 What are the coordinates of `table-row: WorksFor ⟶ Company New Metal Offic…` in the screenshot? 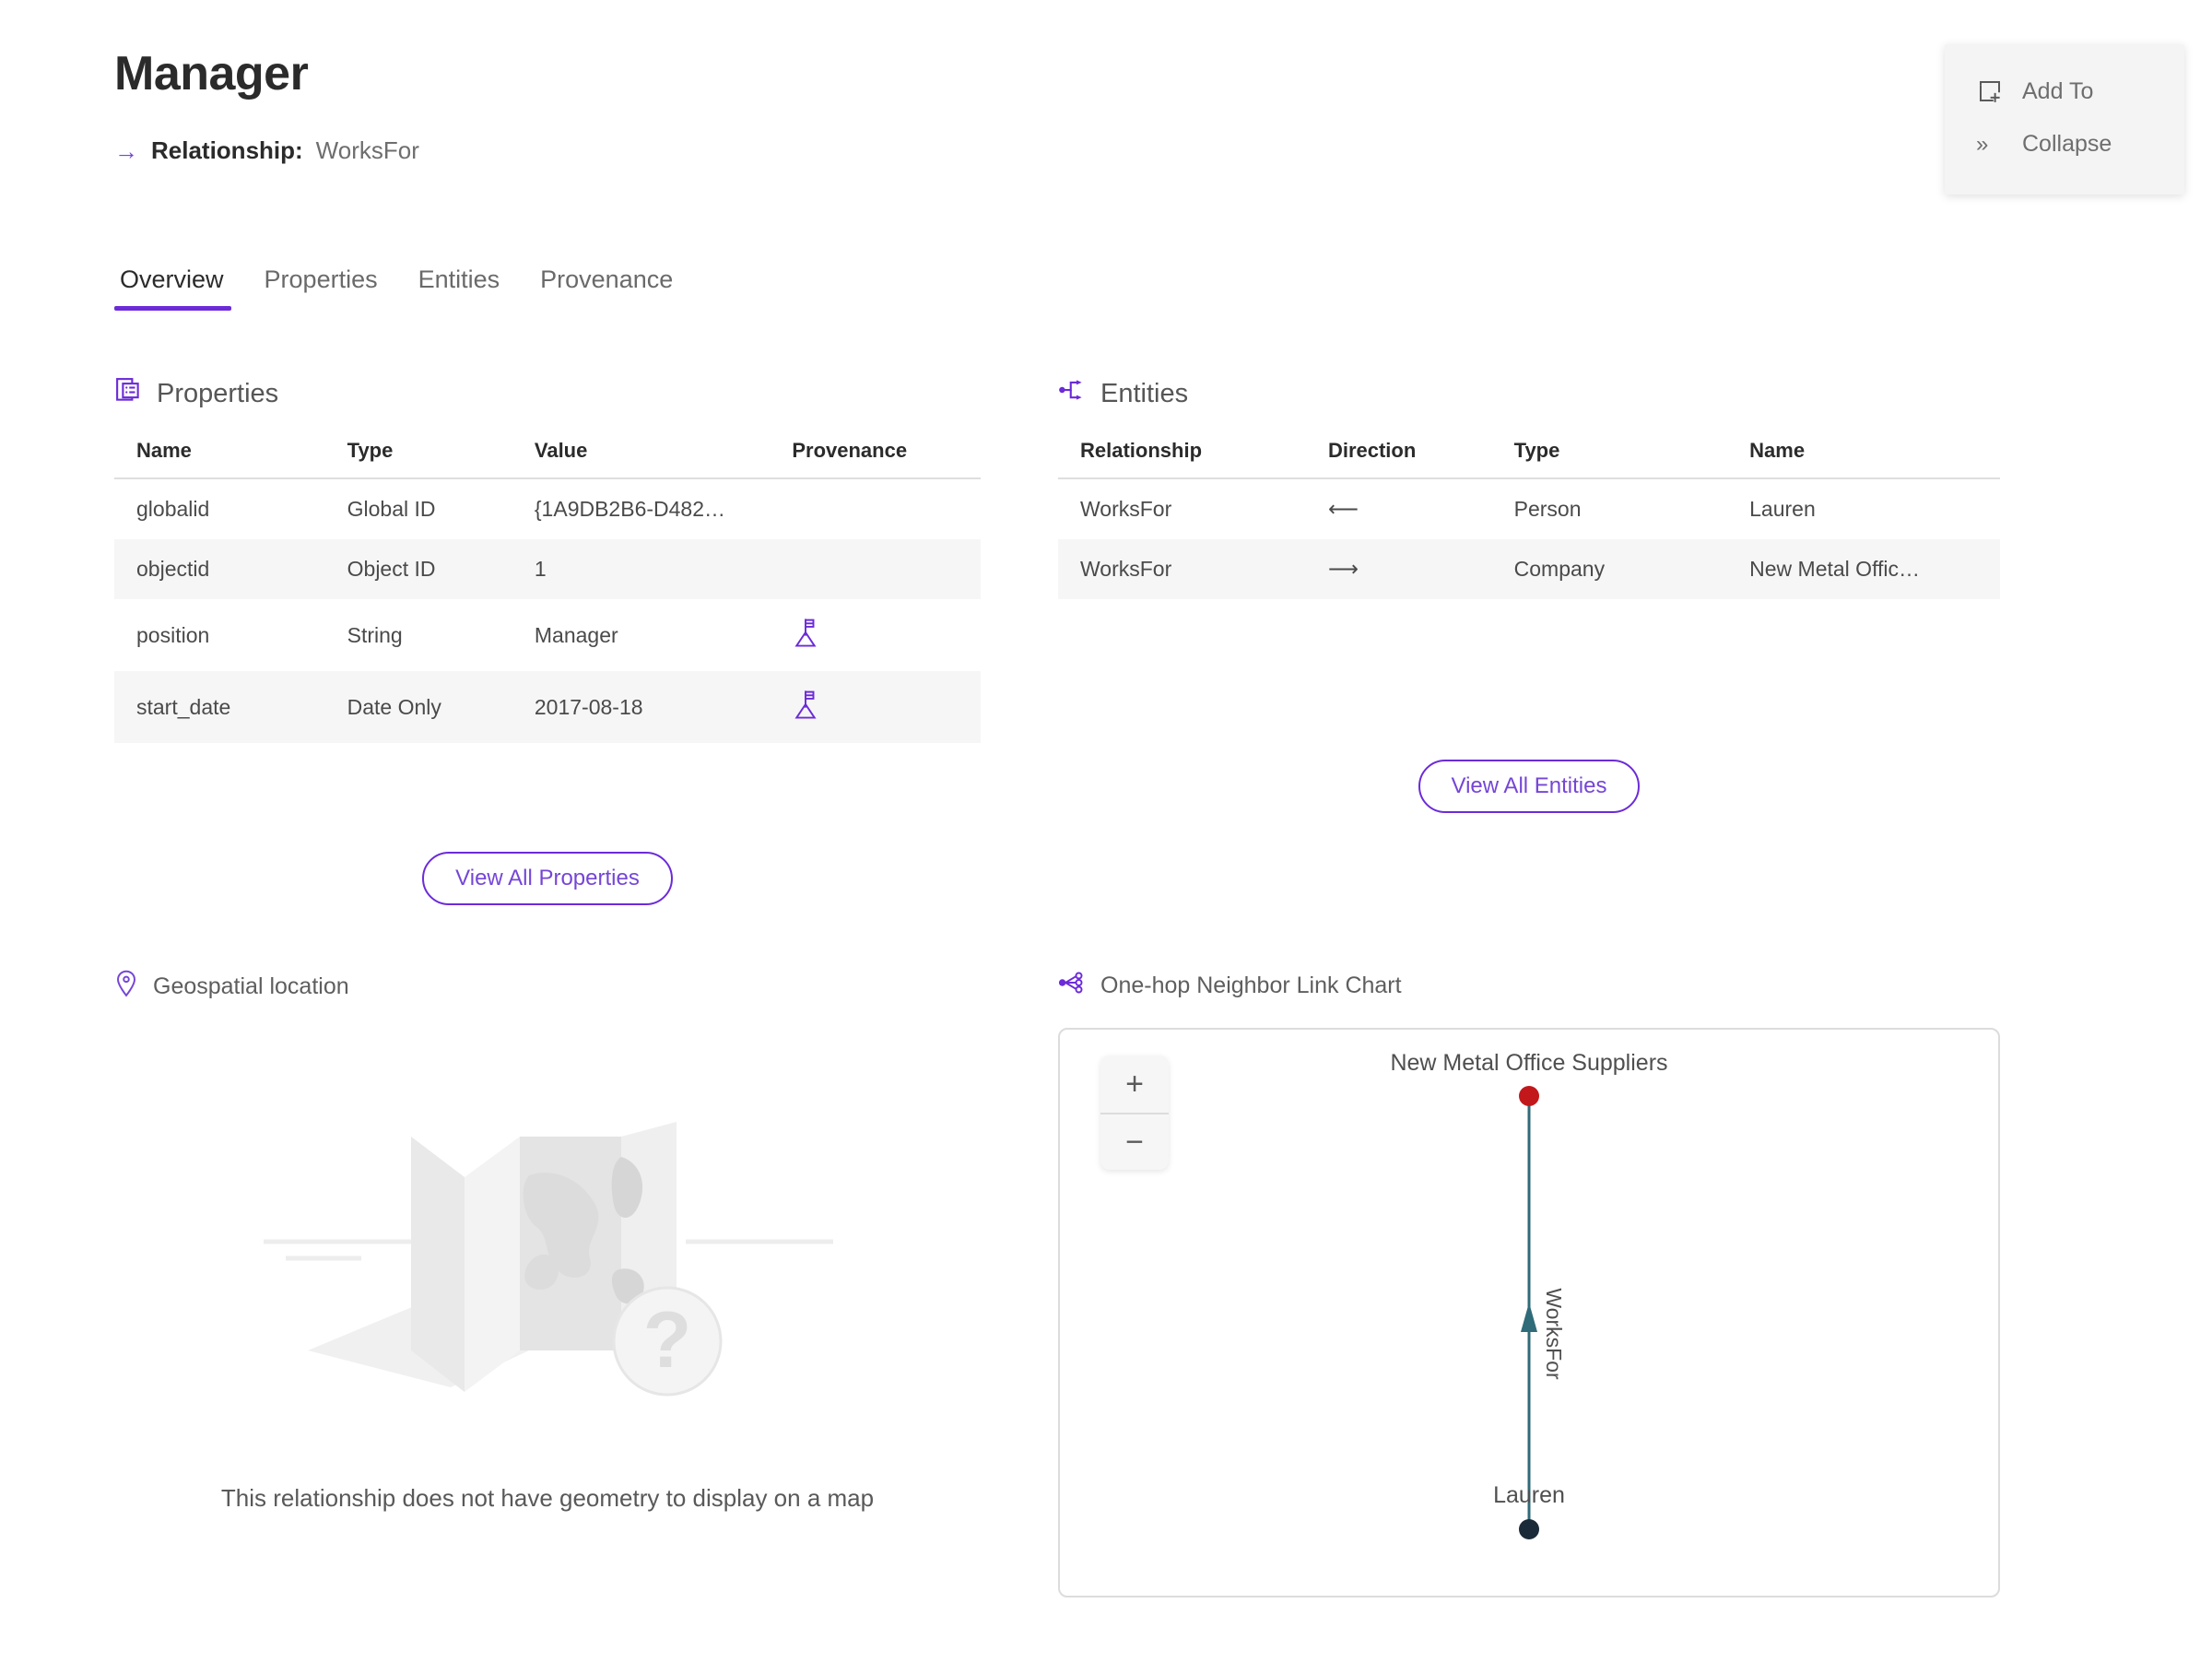 It's located at (1529, 569).